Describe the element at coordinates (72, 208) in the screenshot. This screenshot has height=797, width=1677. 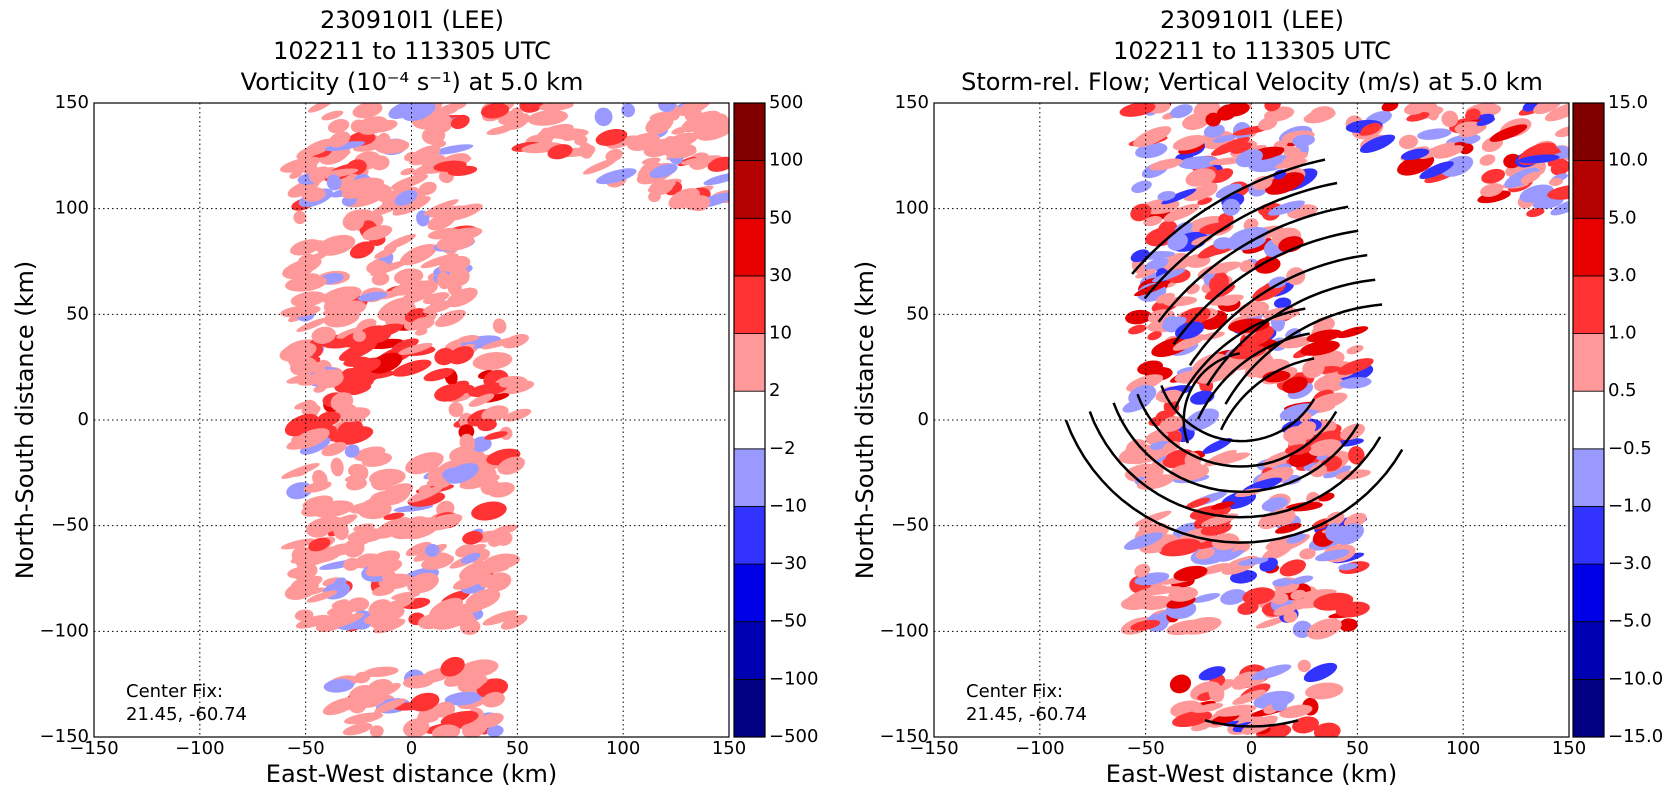
I see `y-tick-label: 100` at that location.